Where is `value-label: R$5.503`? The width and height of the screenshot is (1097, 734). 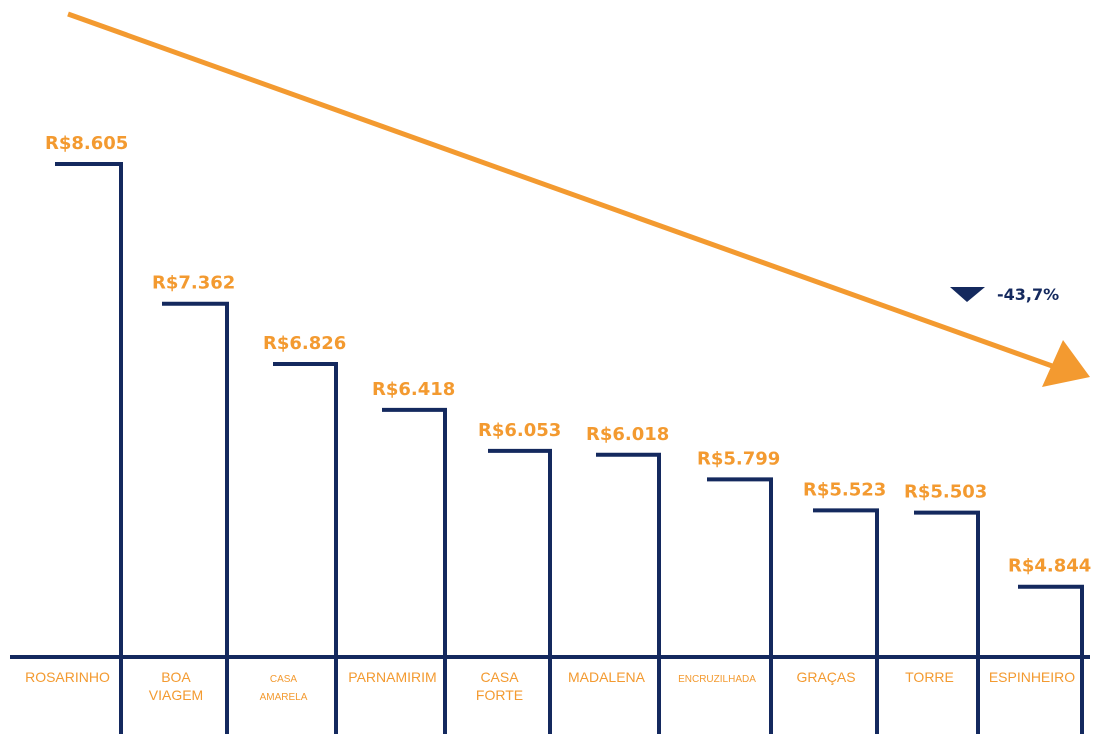 value-label: R$5.503 is located at coordinates (945, 492).